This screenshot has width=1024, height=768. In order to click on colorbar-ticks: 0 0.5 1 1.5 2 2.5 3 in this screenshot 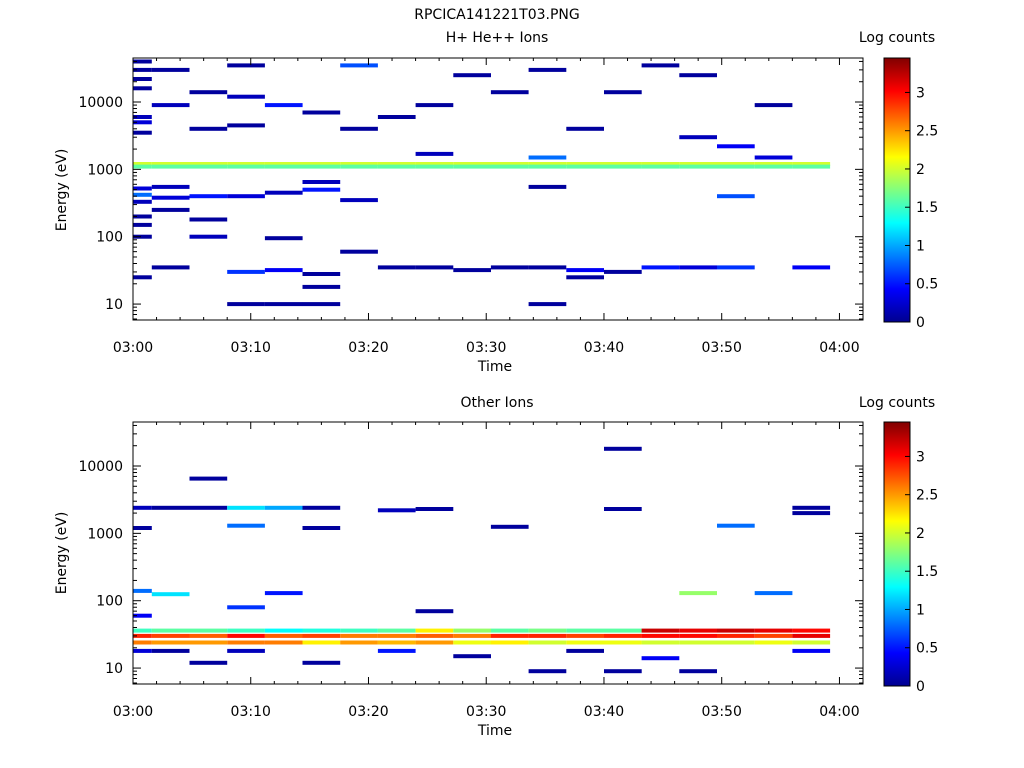, I will do `click(921, 572)`.